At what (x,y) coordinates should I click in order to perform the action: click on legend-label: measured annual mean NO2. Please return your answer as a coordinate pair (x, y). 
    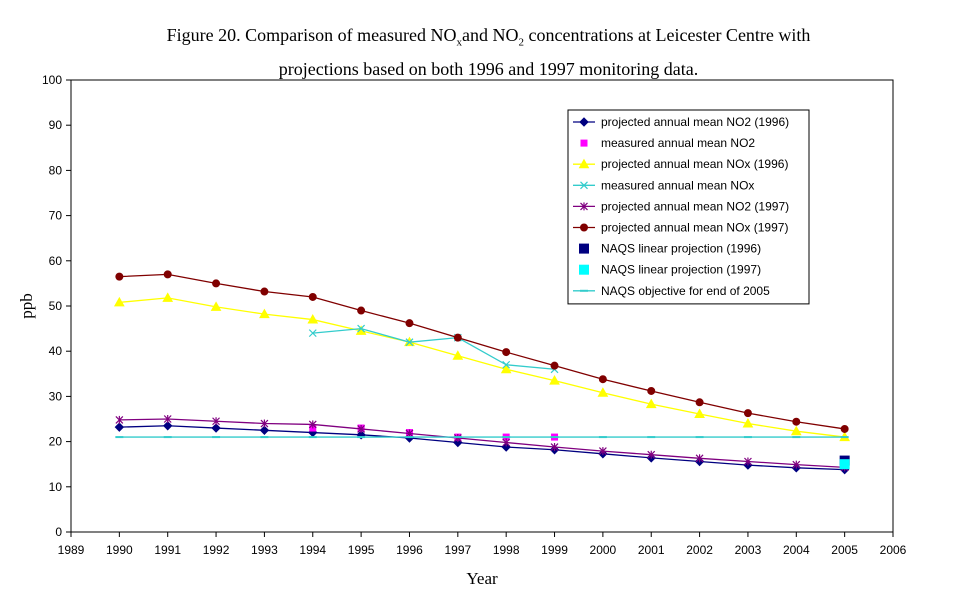
    Looking at the image, I should click on (678, 143).